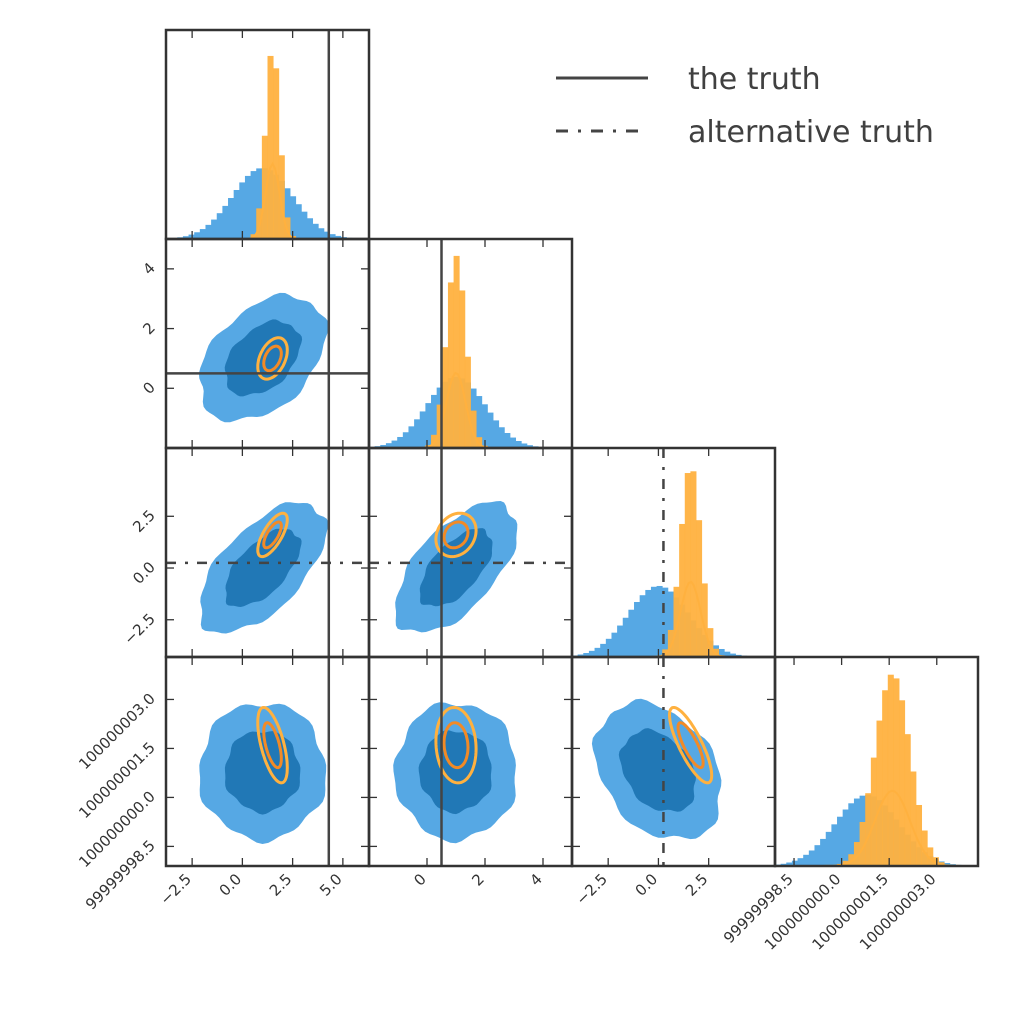 The image size is (1009, 1035). Describe the element at coordinates (745, 106) in the screenshot. I see `legend: the truth alternative truth` at that location.